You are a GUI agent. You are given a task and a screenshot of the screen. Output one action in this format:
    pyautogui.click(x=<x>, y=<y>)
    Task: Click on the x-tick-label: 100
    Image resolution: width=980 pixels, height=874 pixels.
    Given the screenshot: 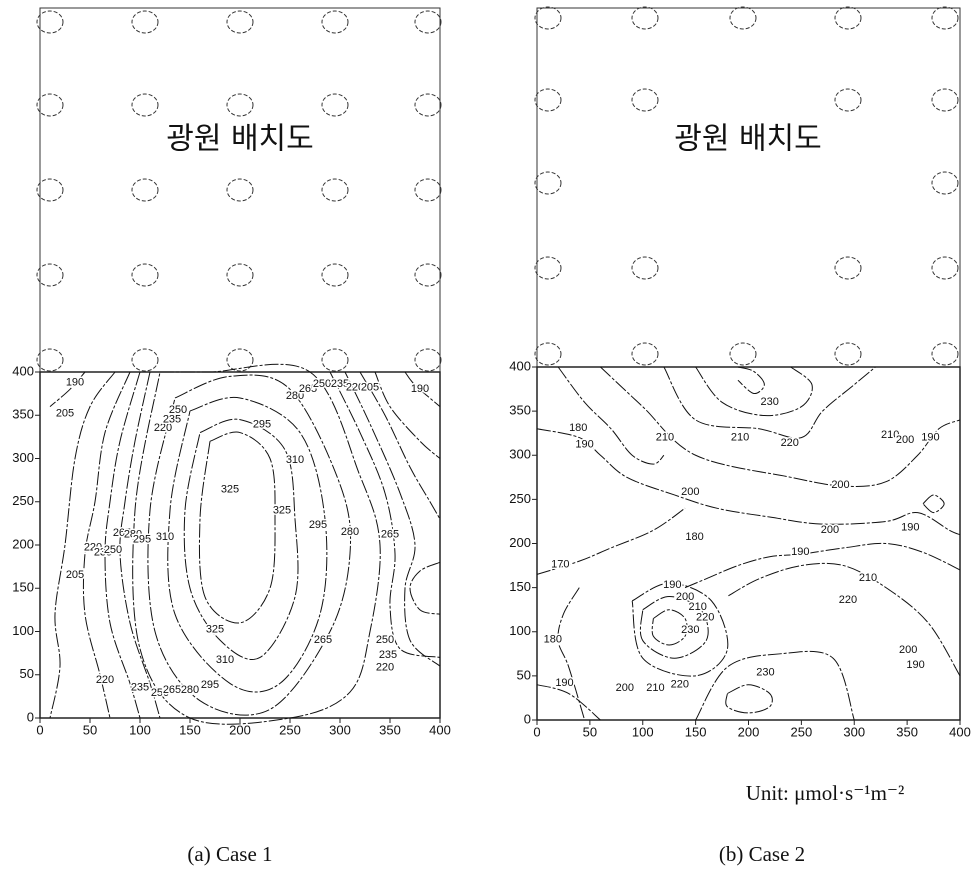 What is the action you would take?
    pyautogui.click(x=643, y=731)
    